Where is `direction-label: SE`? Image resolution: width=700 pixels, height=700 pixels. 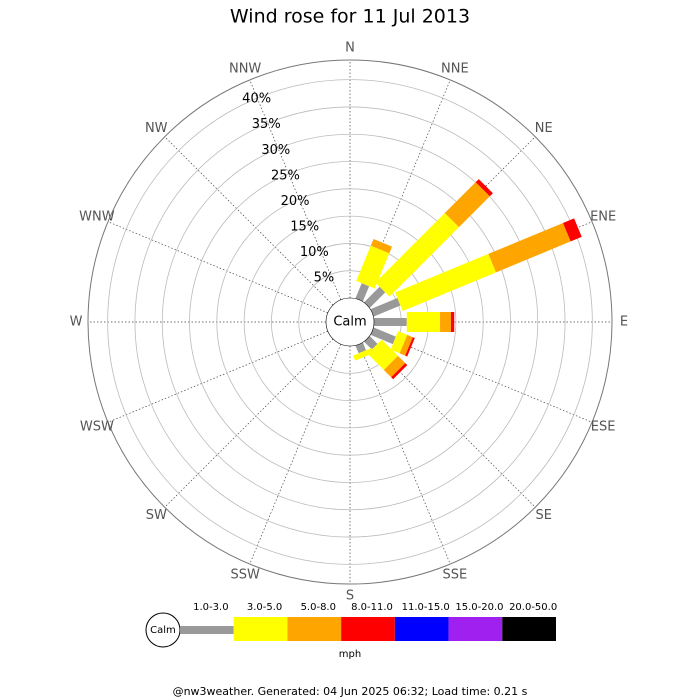 direction-label: SE is located at coordinates (544, 515).